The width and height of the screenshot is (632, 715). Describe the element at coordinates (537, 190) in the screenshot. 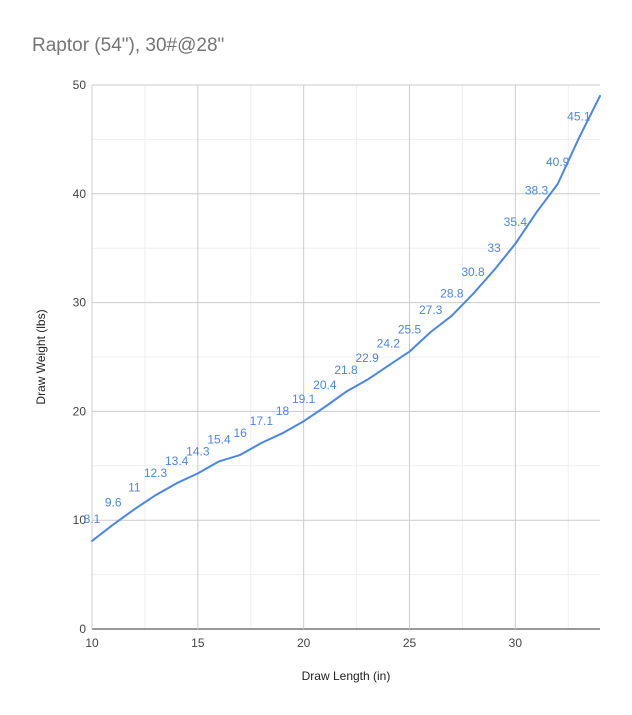

I see `data-label: 38.3` at that location.